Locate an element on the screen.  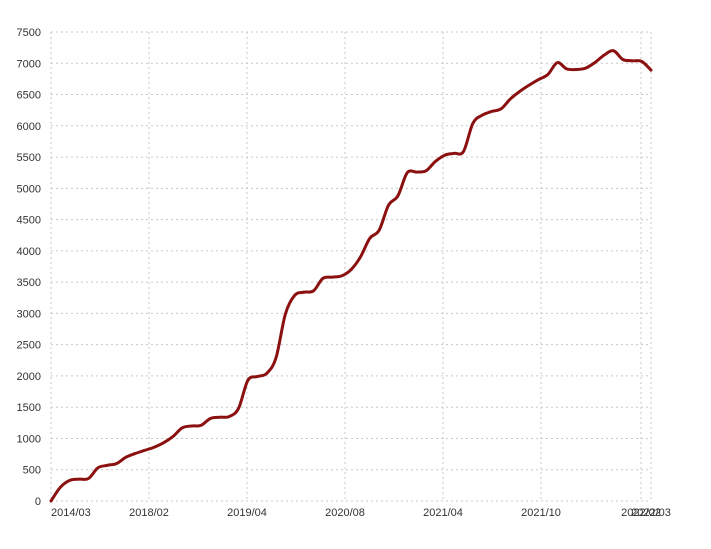
y-tick-label: 5500 is located at coordinates (29, 158).